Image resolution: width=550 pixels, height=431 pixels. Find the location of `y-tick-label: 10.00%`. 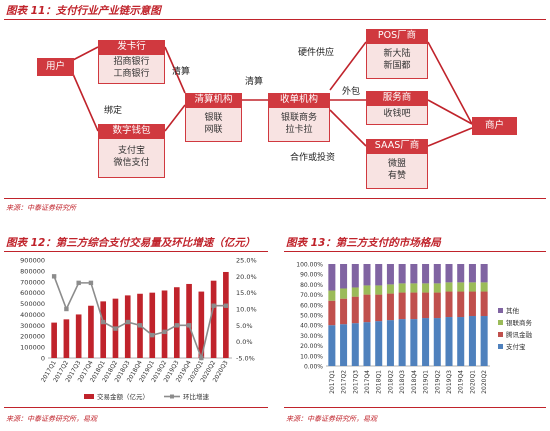

y-tick-label: 10.00% is located at coordinates (311, 356).